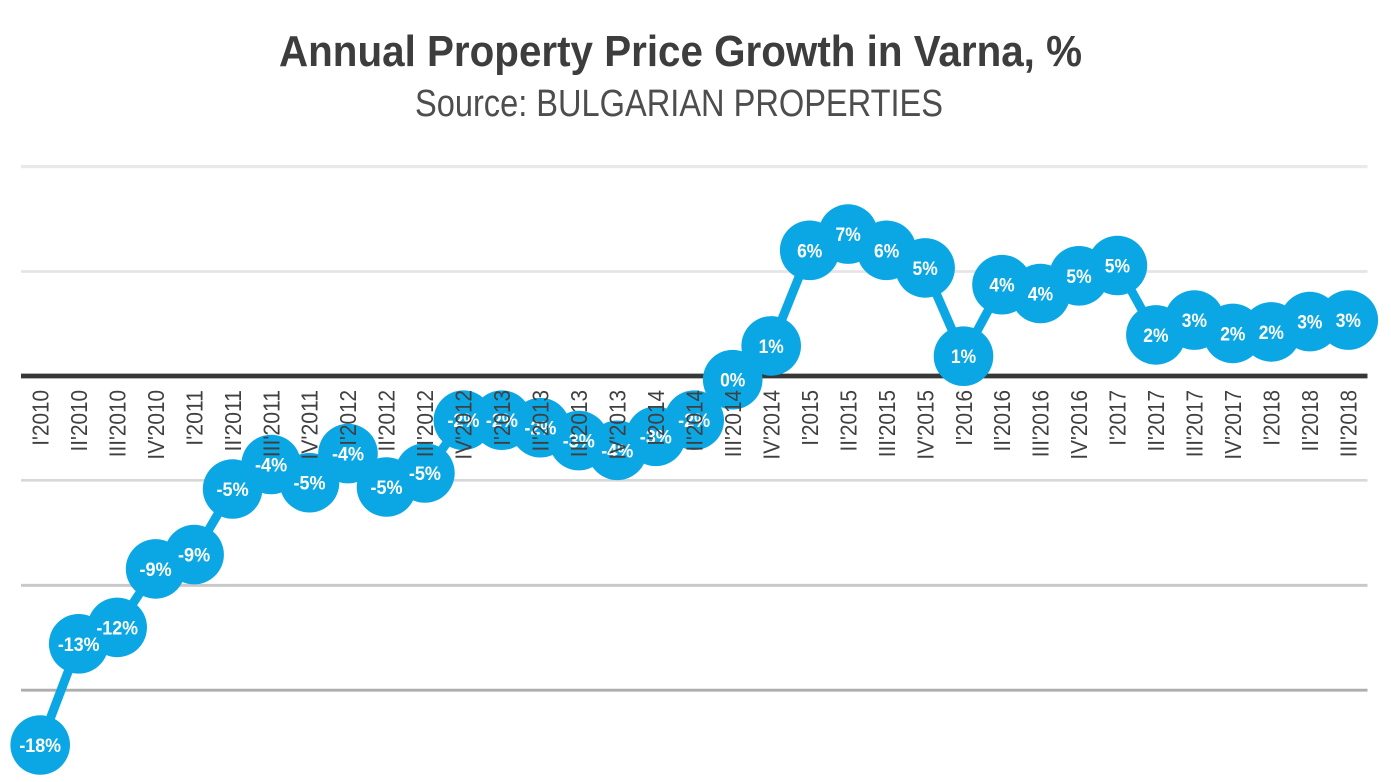  Describe the element at coordinates (79, 421) in the screenshot. I see `svg-text: II'2010` at that location.